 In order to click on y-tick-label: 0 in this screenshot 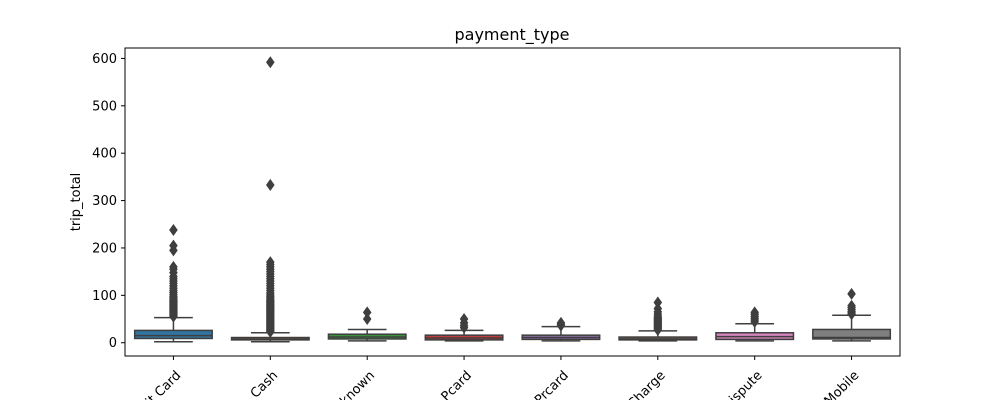, I will do `click(113, 343)`.